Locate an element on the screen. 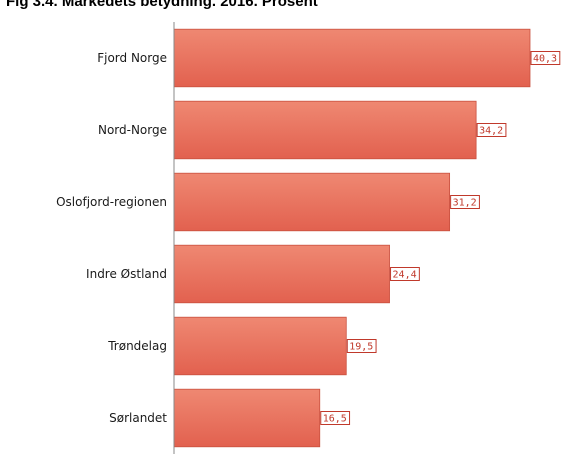  category-label: Sørlandet is located at coordinates (138, 418).